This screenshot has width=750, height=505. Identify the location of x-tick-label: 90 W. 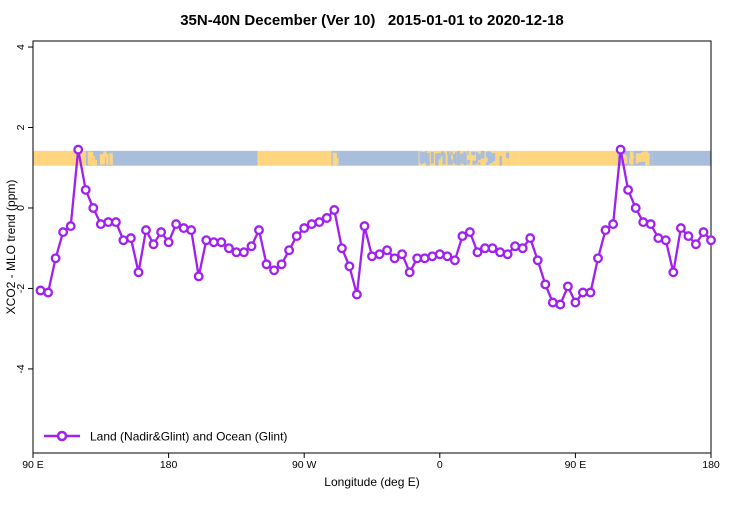
(304, 465).